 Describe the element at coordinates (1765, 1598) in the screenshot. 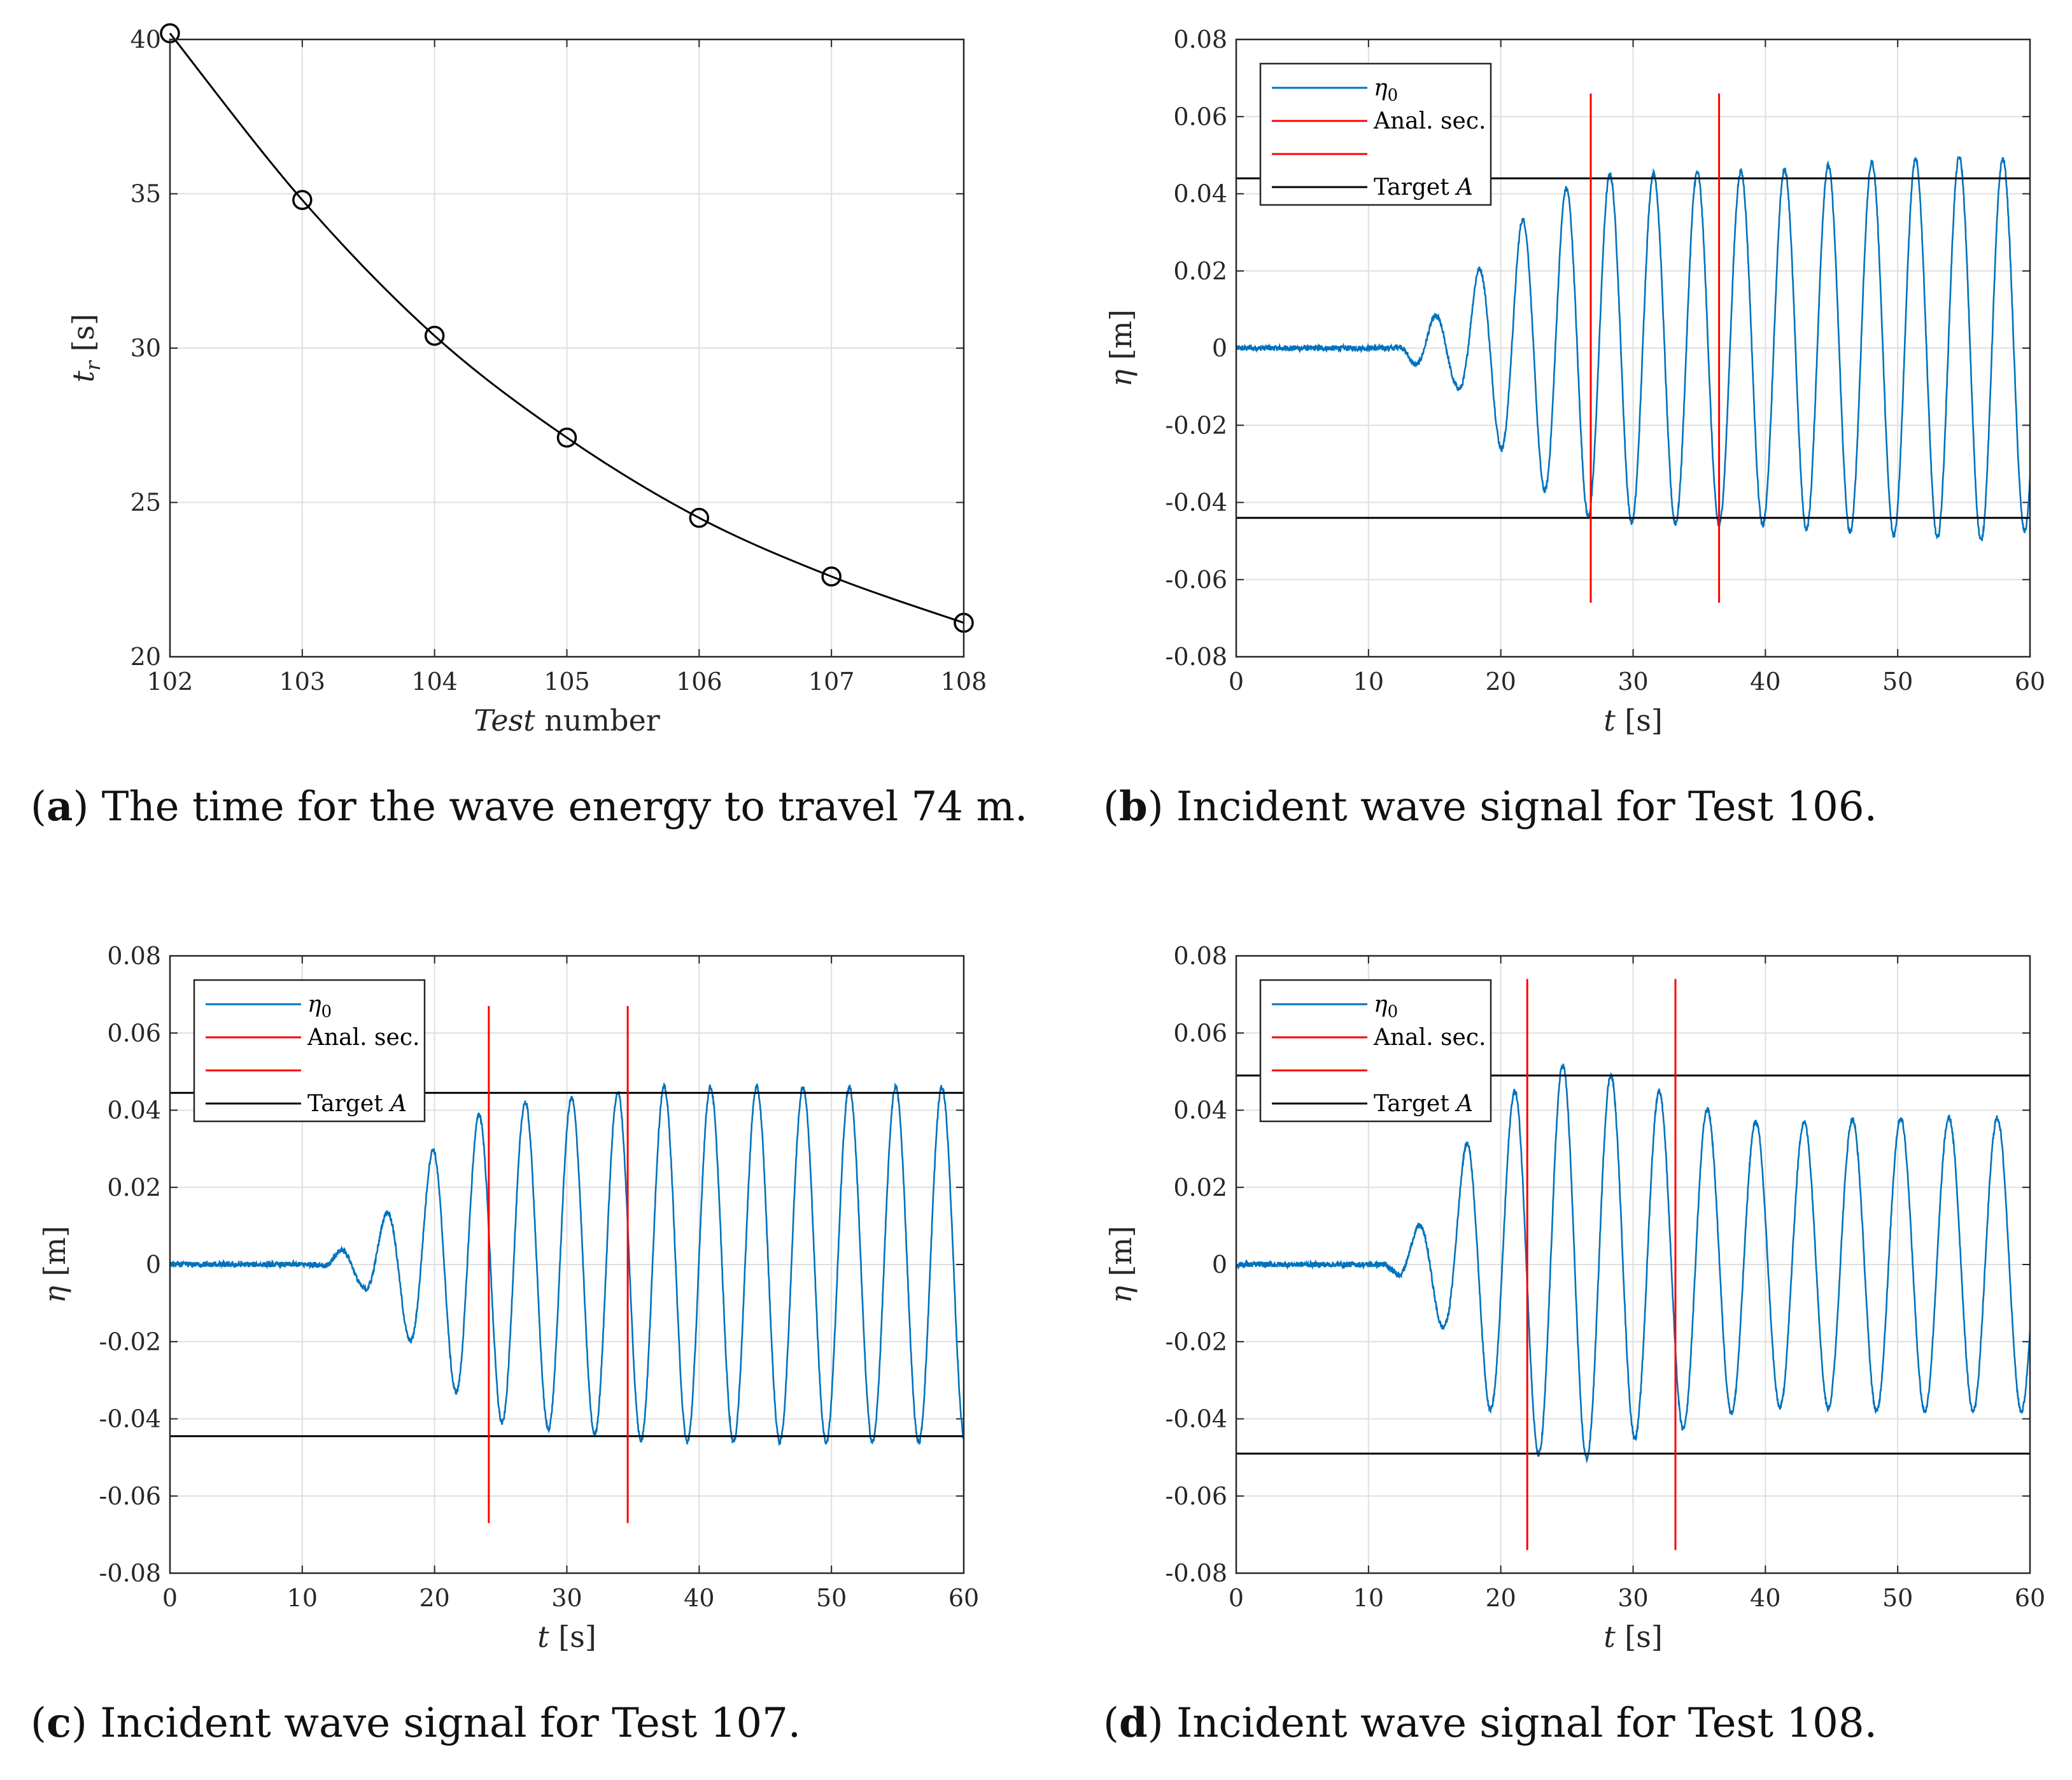

I see `x-tick-label-d-4: 40` at that location.